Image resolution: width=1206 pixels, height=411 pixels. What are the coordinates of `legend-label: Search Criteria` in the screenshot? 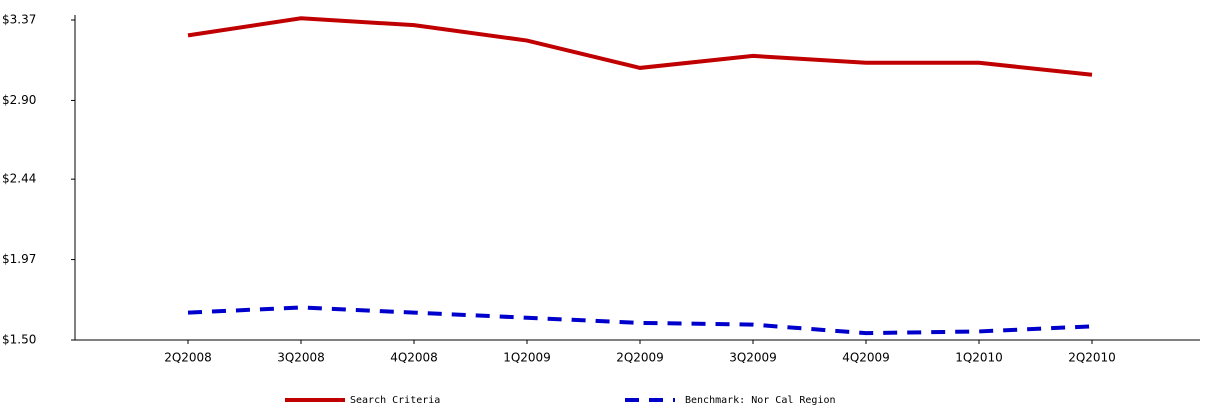 It's located at (395, 400).